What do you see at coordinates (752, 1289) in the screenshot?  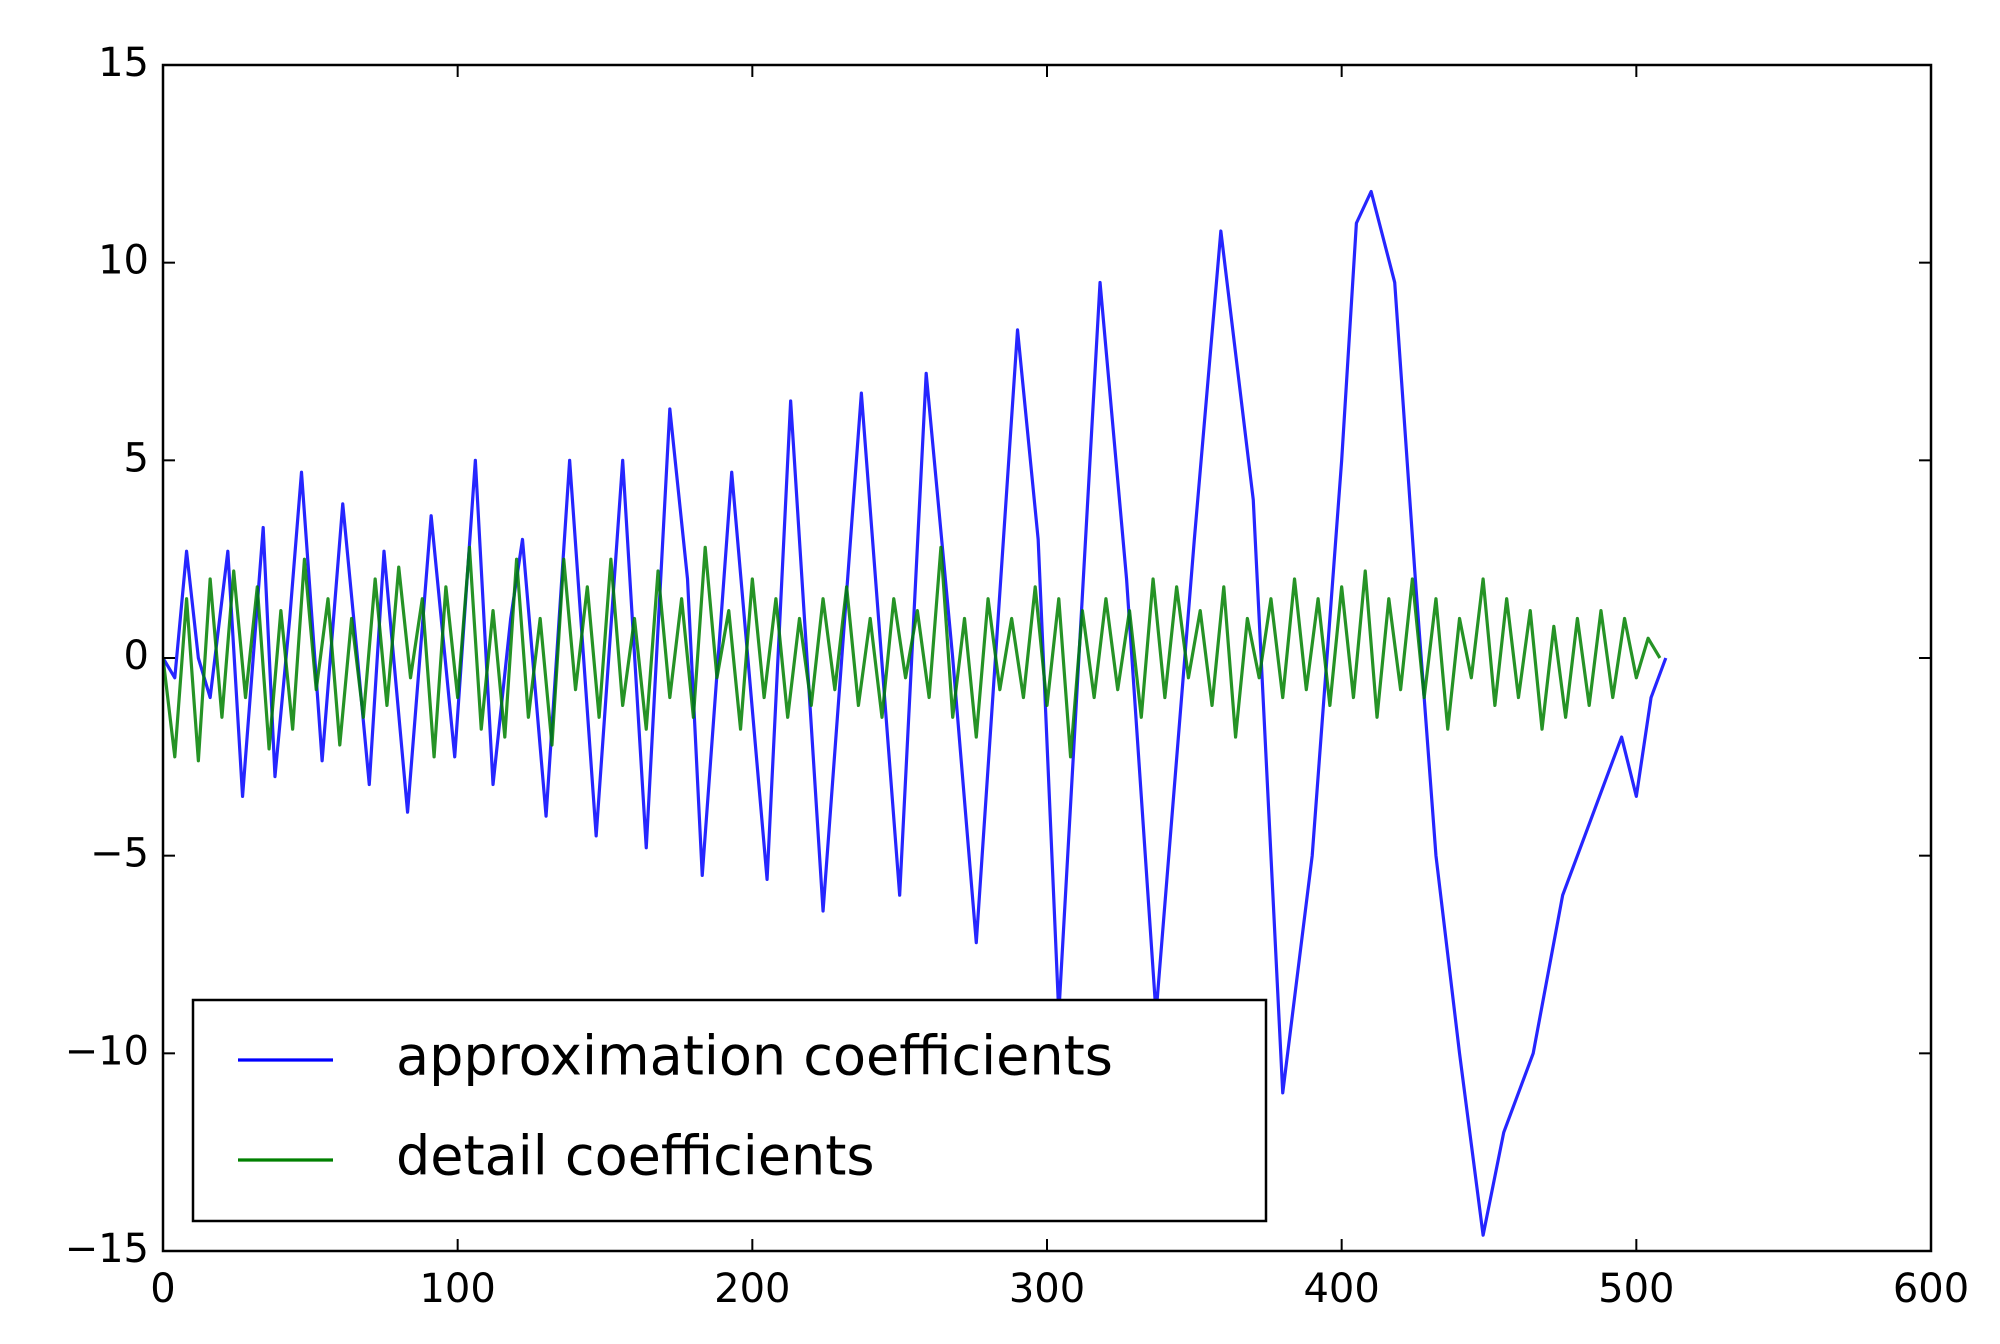 I see `x-tick-label: 200` at bounding box center [752, 1289].